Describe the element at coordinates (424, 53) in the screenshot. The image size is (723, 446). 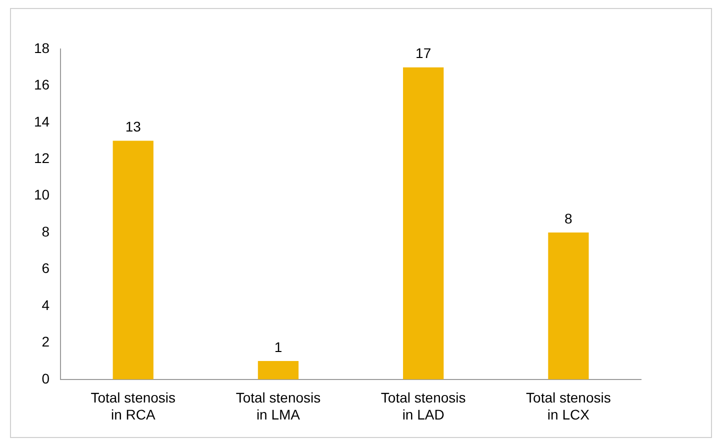
I see `data-label: 17` at that location.